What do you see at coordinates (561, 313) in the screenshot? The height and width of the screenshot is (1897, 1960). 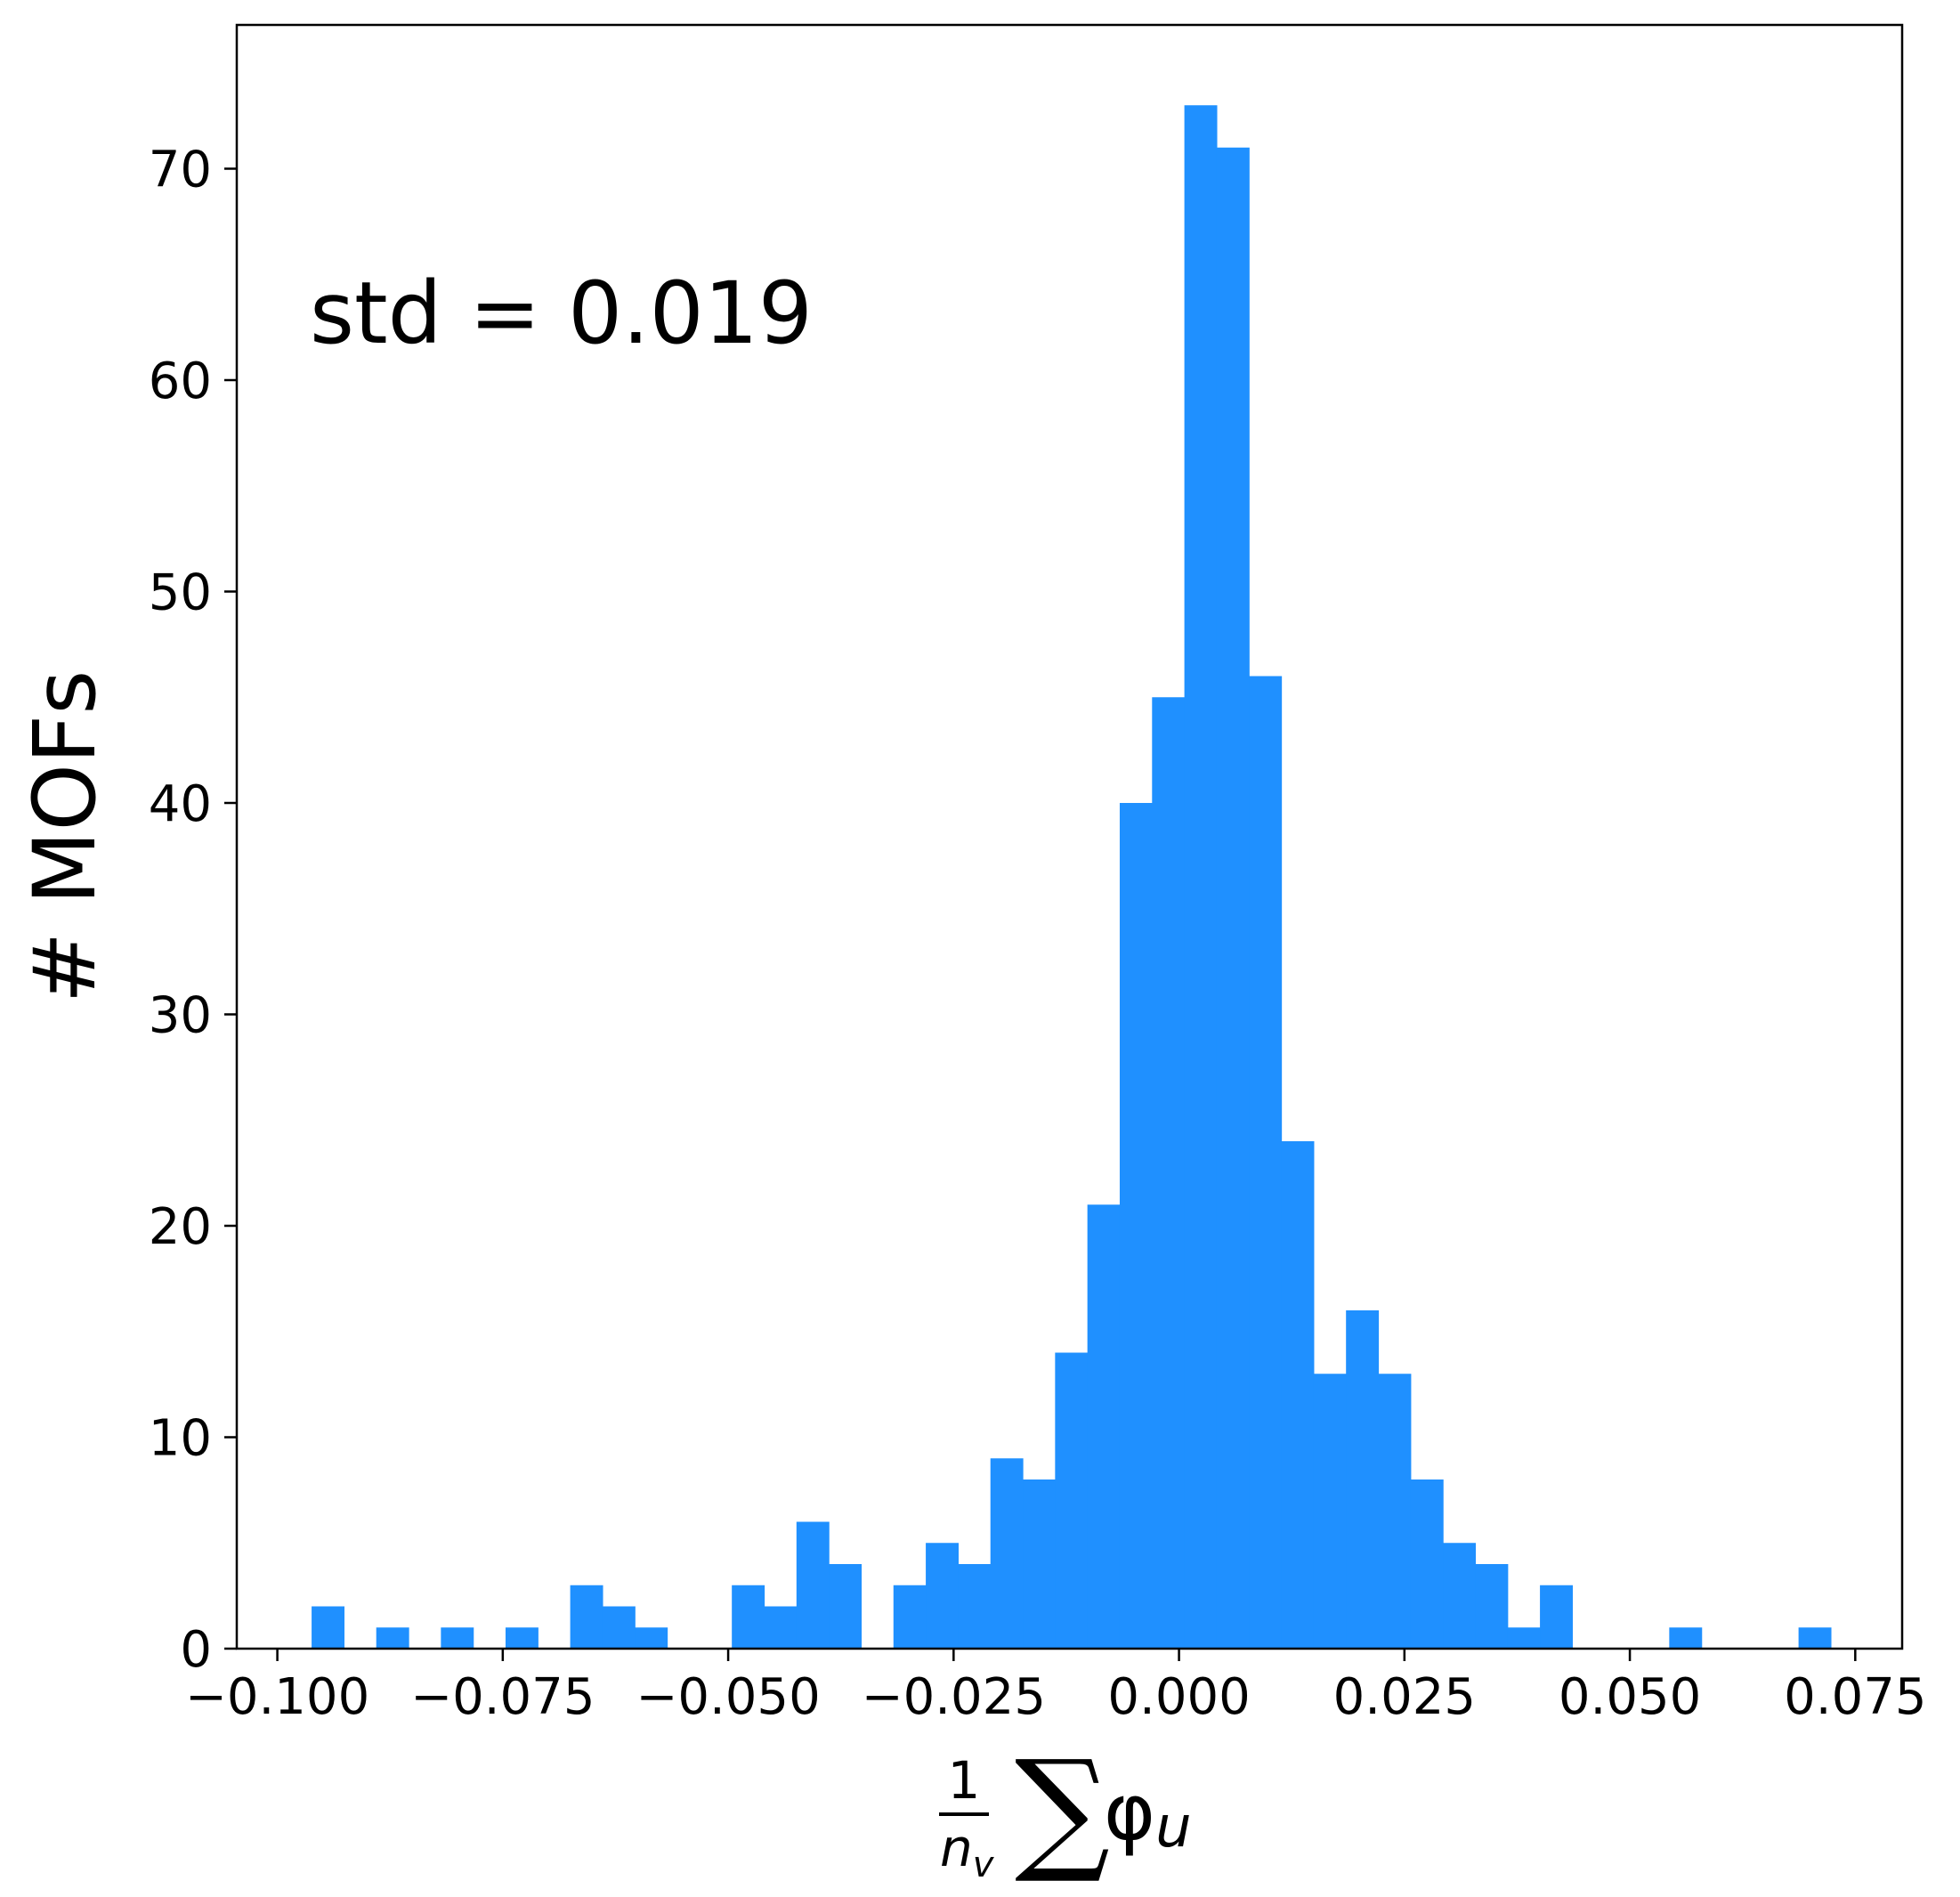 I see `std-annotation: std = 0.019` at bounding box center [561, 313].